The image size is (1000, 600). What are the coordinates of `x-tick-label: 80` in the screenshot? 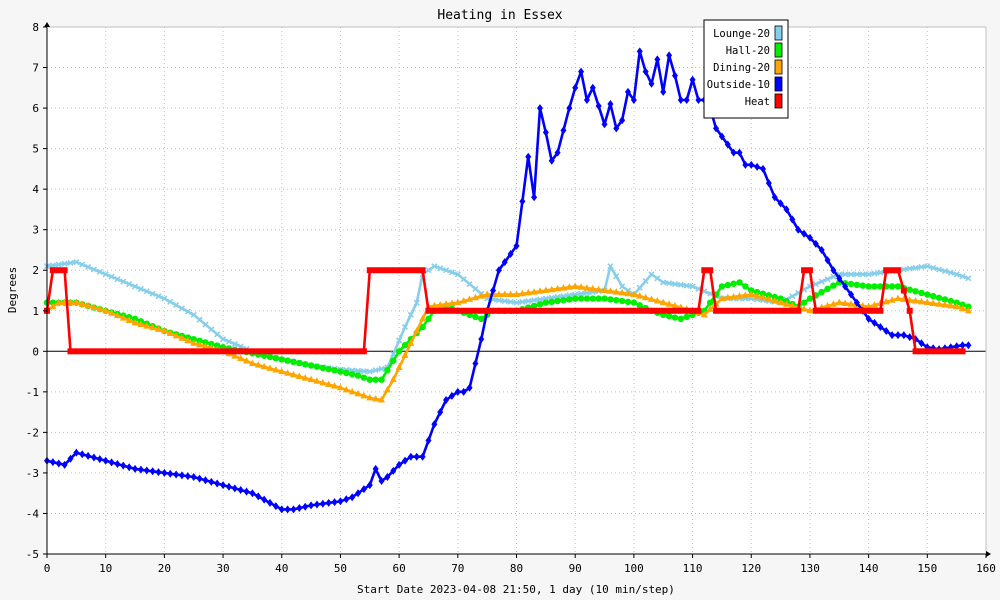 It's located at (516, 568).